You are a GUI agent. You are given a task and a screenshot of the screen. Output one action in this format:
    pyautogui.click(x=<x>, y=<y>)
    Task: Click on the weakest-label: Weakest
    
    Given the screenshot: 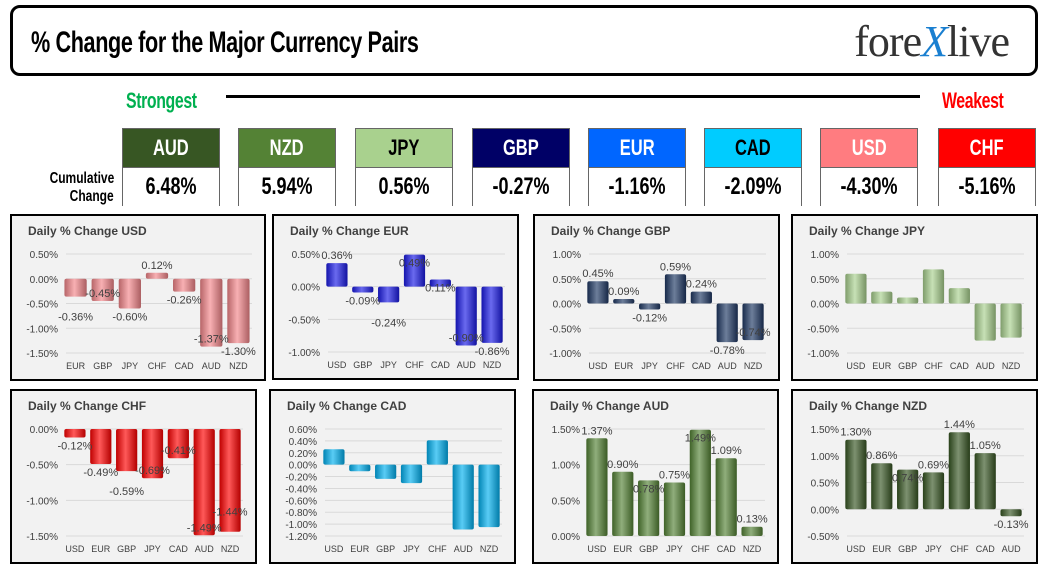 What is the action you would take?
    pyautogui.click(x=973, y=100)
    